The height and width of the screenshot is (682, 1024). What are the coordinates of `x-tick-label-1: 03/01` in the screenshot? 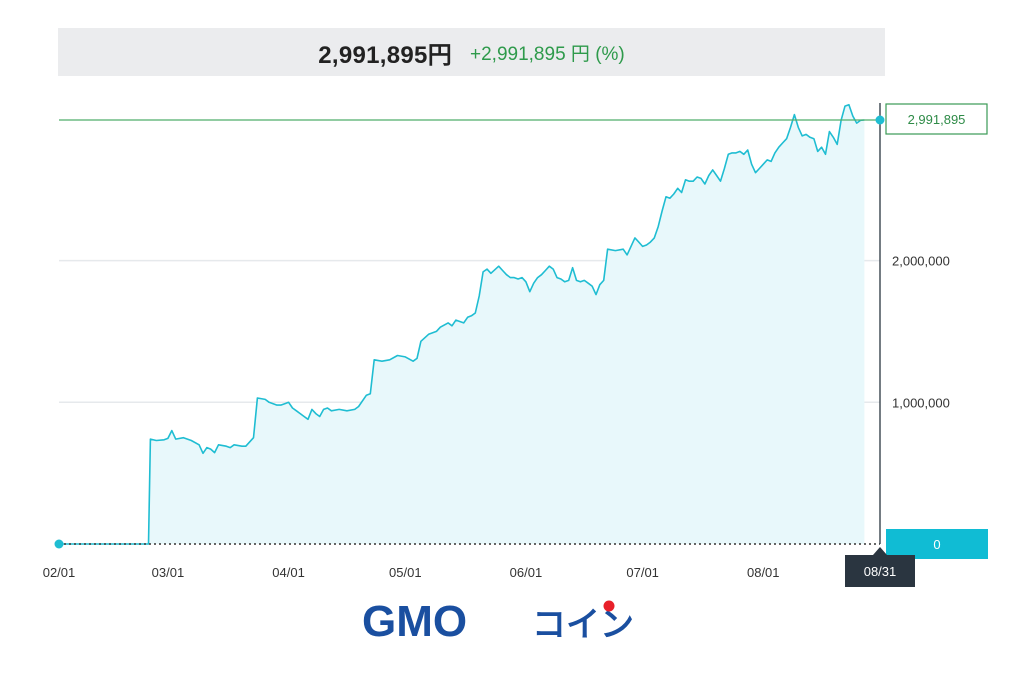 It's located at (168, 572).